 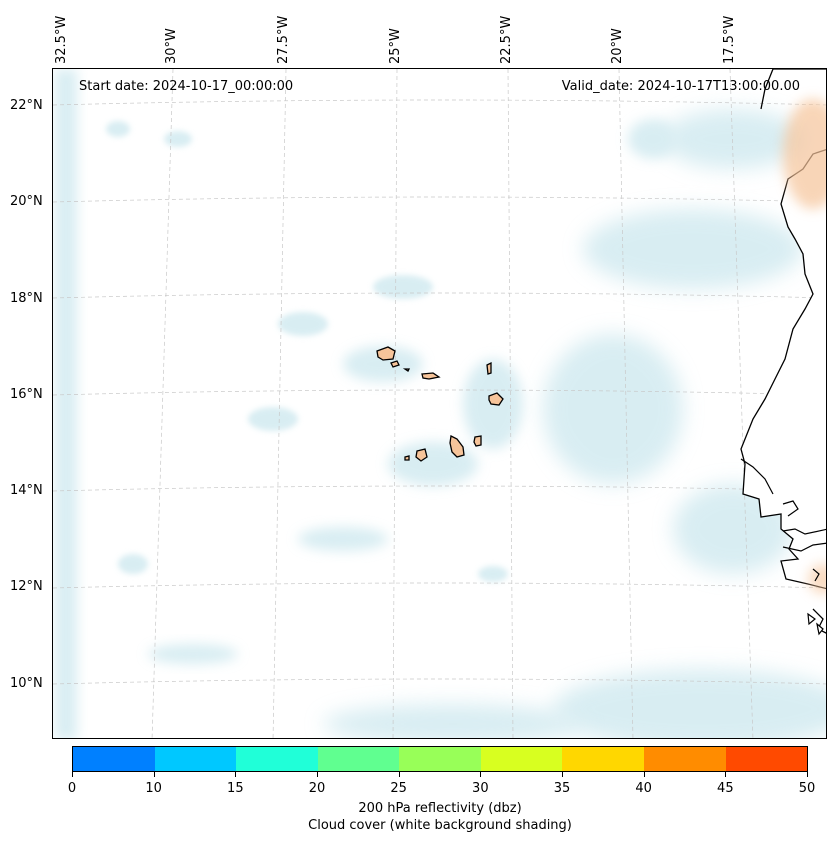 I want to click on parallel-22n, so click(x=439, y=102).